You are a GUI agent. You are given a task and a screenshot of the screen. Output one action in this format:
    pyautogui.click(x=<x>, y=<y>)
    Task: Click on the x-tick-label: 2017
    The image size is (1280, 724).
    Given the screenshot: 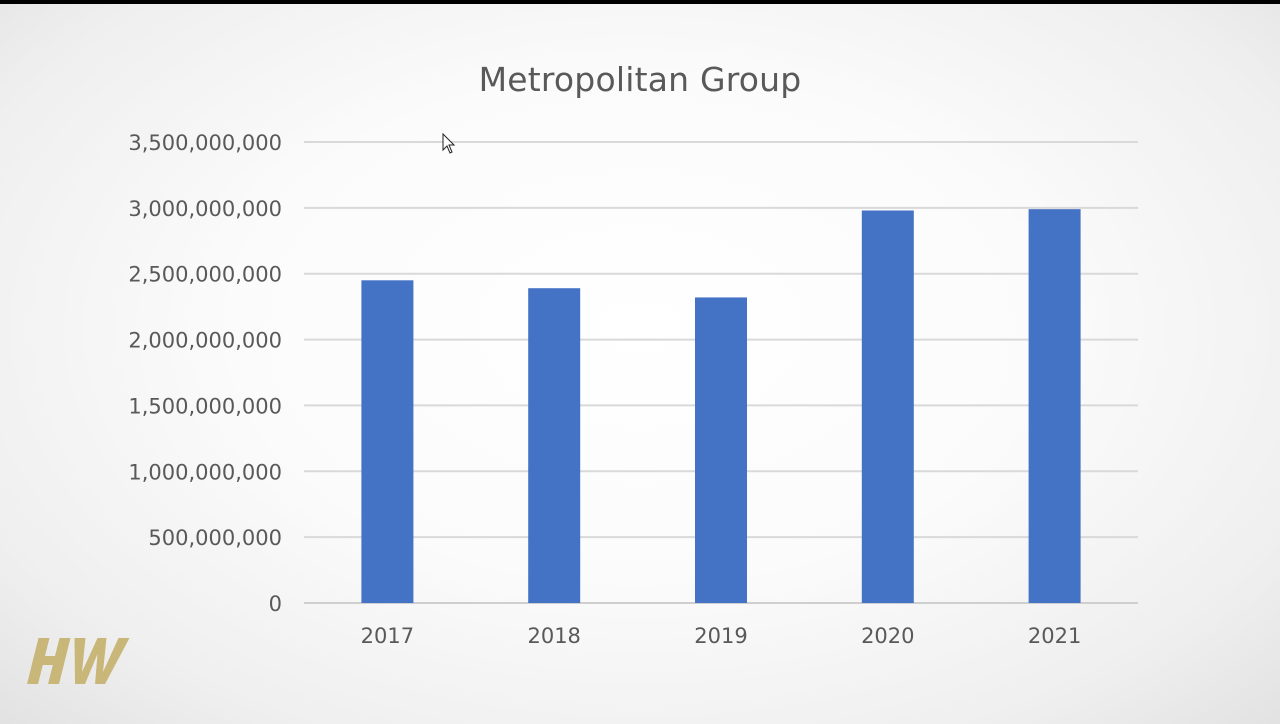 What is the action you would take?
    pyautogui.click(x=387, y=636)
    